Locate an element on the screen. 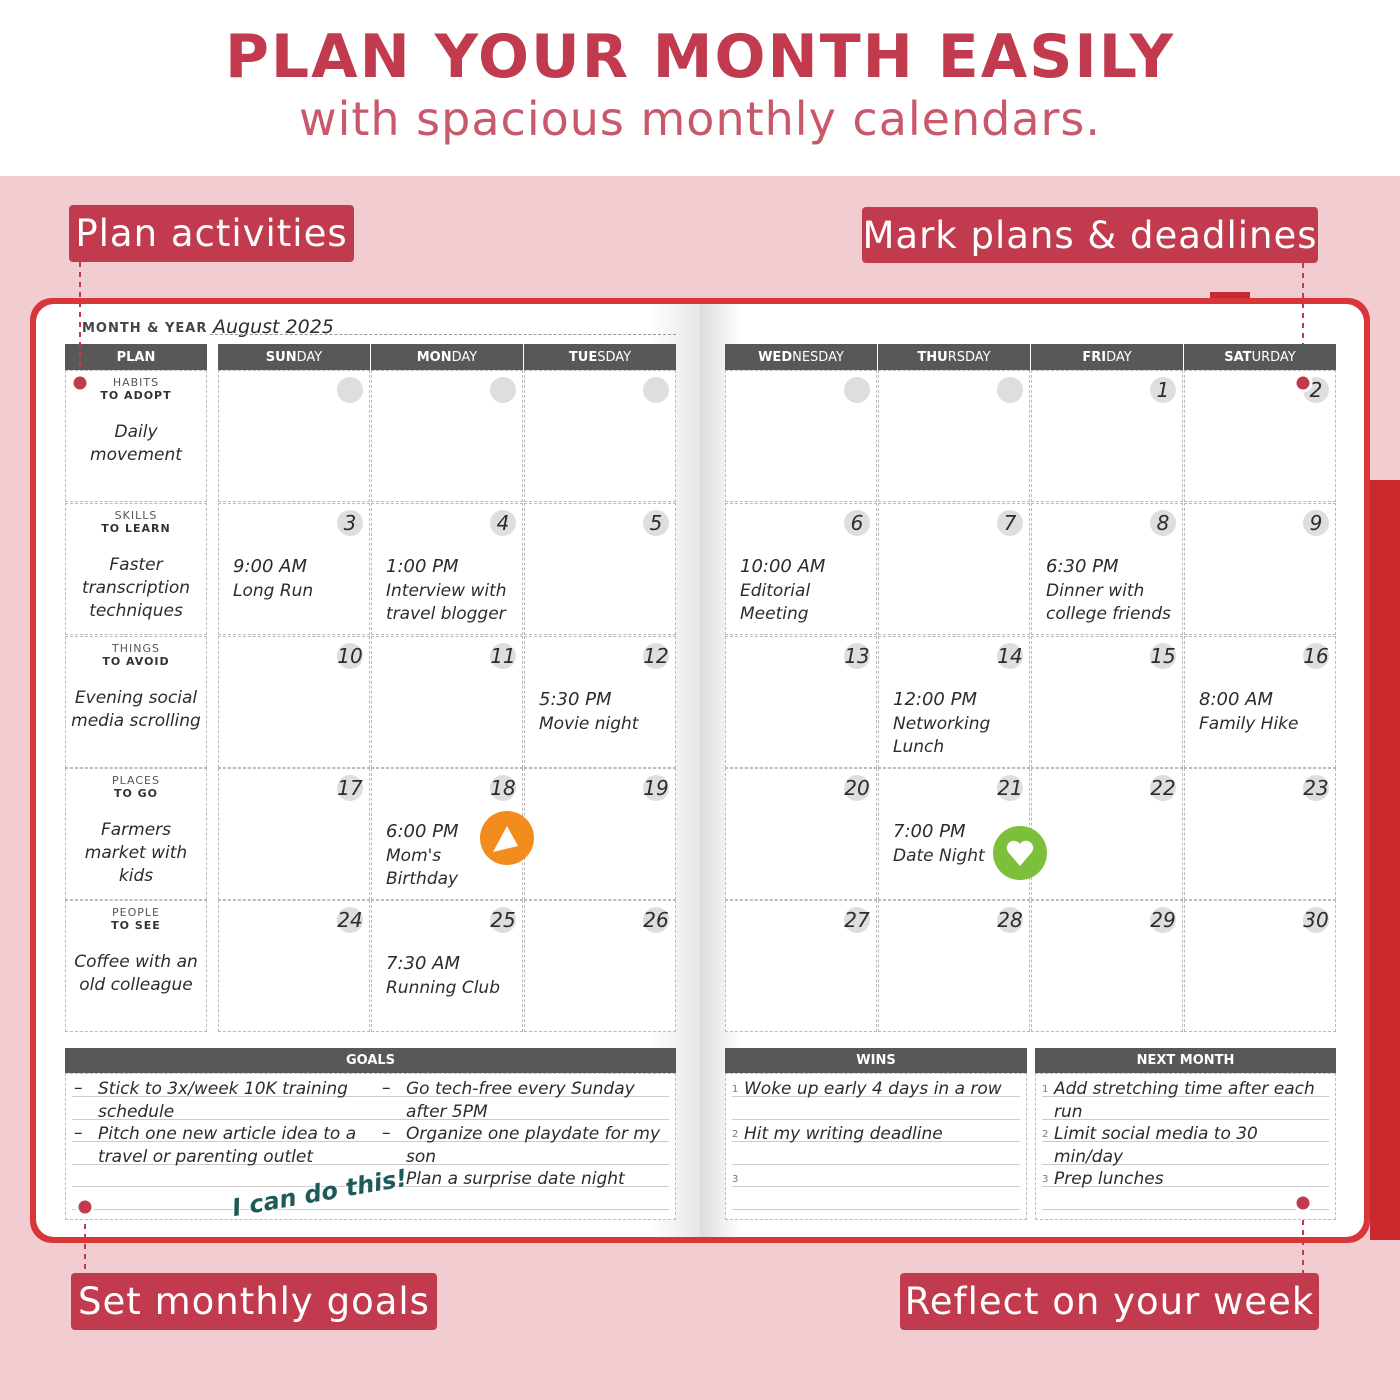 This screenshot has width=1400, height=1400. day-number: 9 is located at coordinates (1316, 523).